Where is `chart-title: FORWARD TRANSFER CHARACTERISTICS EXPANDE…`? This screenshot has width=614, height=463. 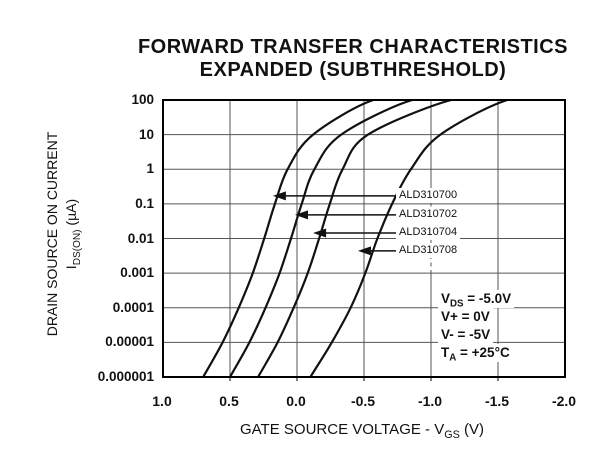
chart-title: FORWARD TRANSFER CHARACTERISTICS EXPANDE… is located at coordinates (353, 59).